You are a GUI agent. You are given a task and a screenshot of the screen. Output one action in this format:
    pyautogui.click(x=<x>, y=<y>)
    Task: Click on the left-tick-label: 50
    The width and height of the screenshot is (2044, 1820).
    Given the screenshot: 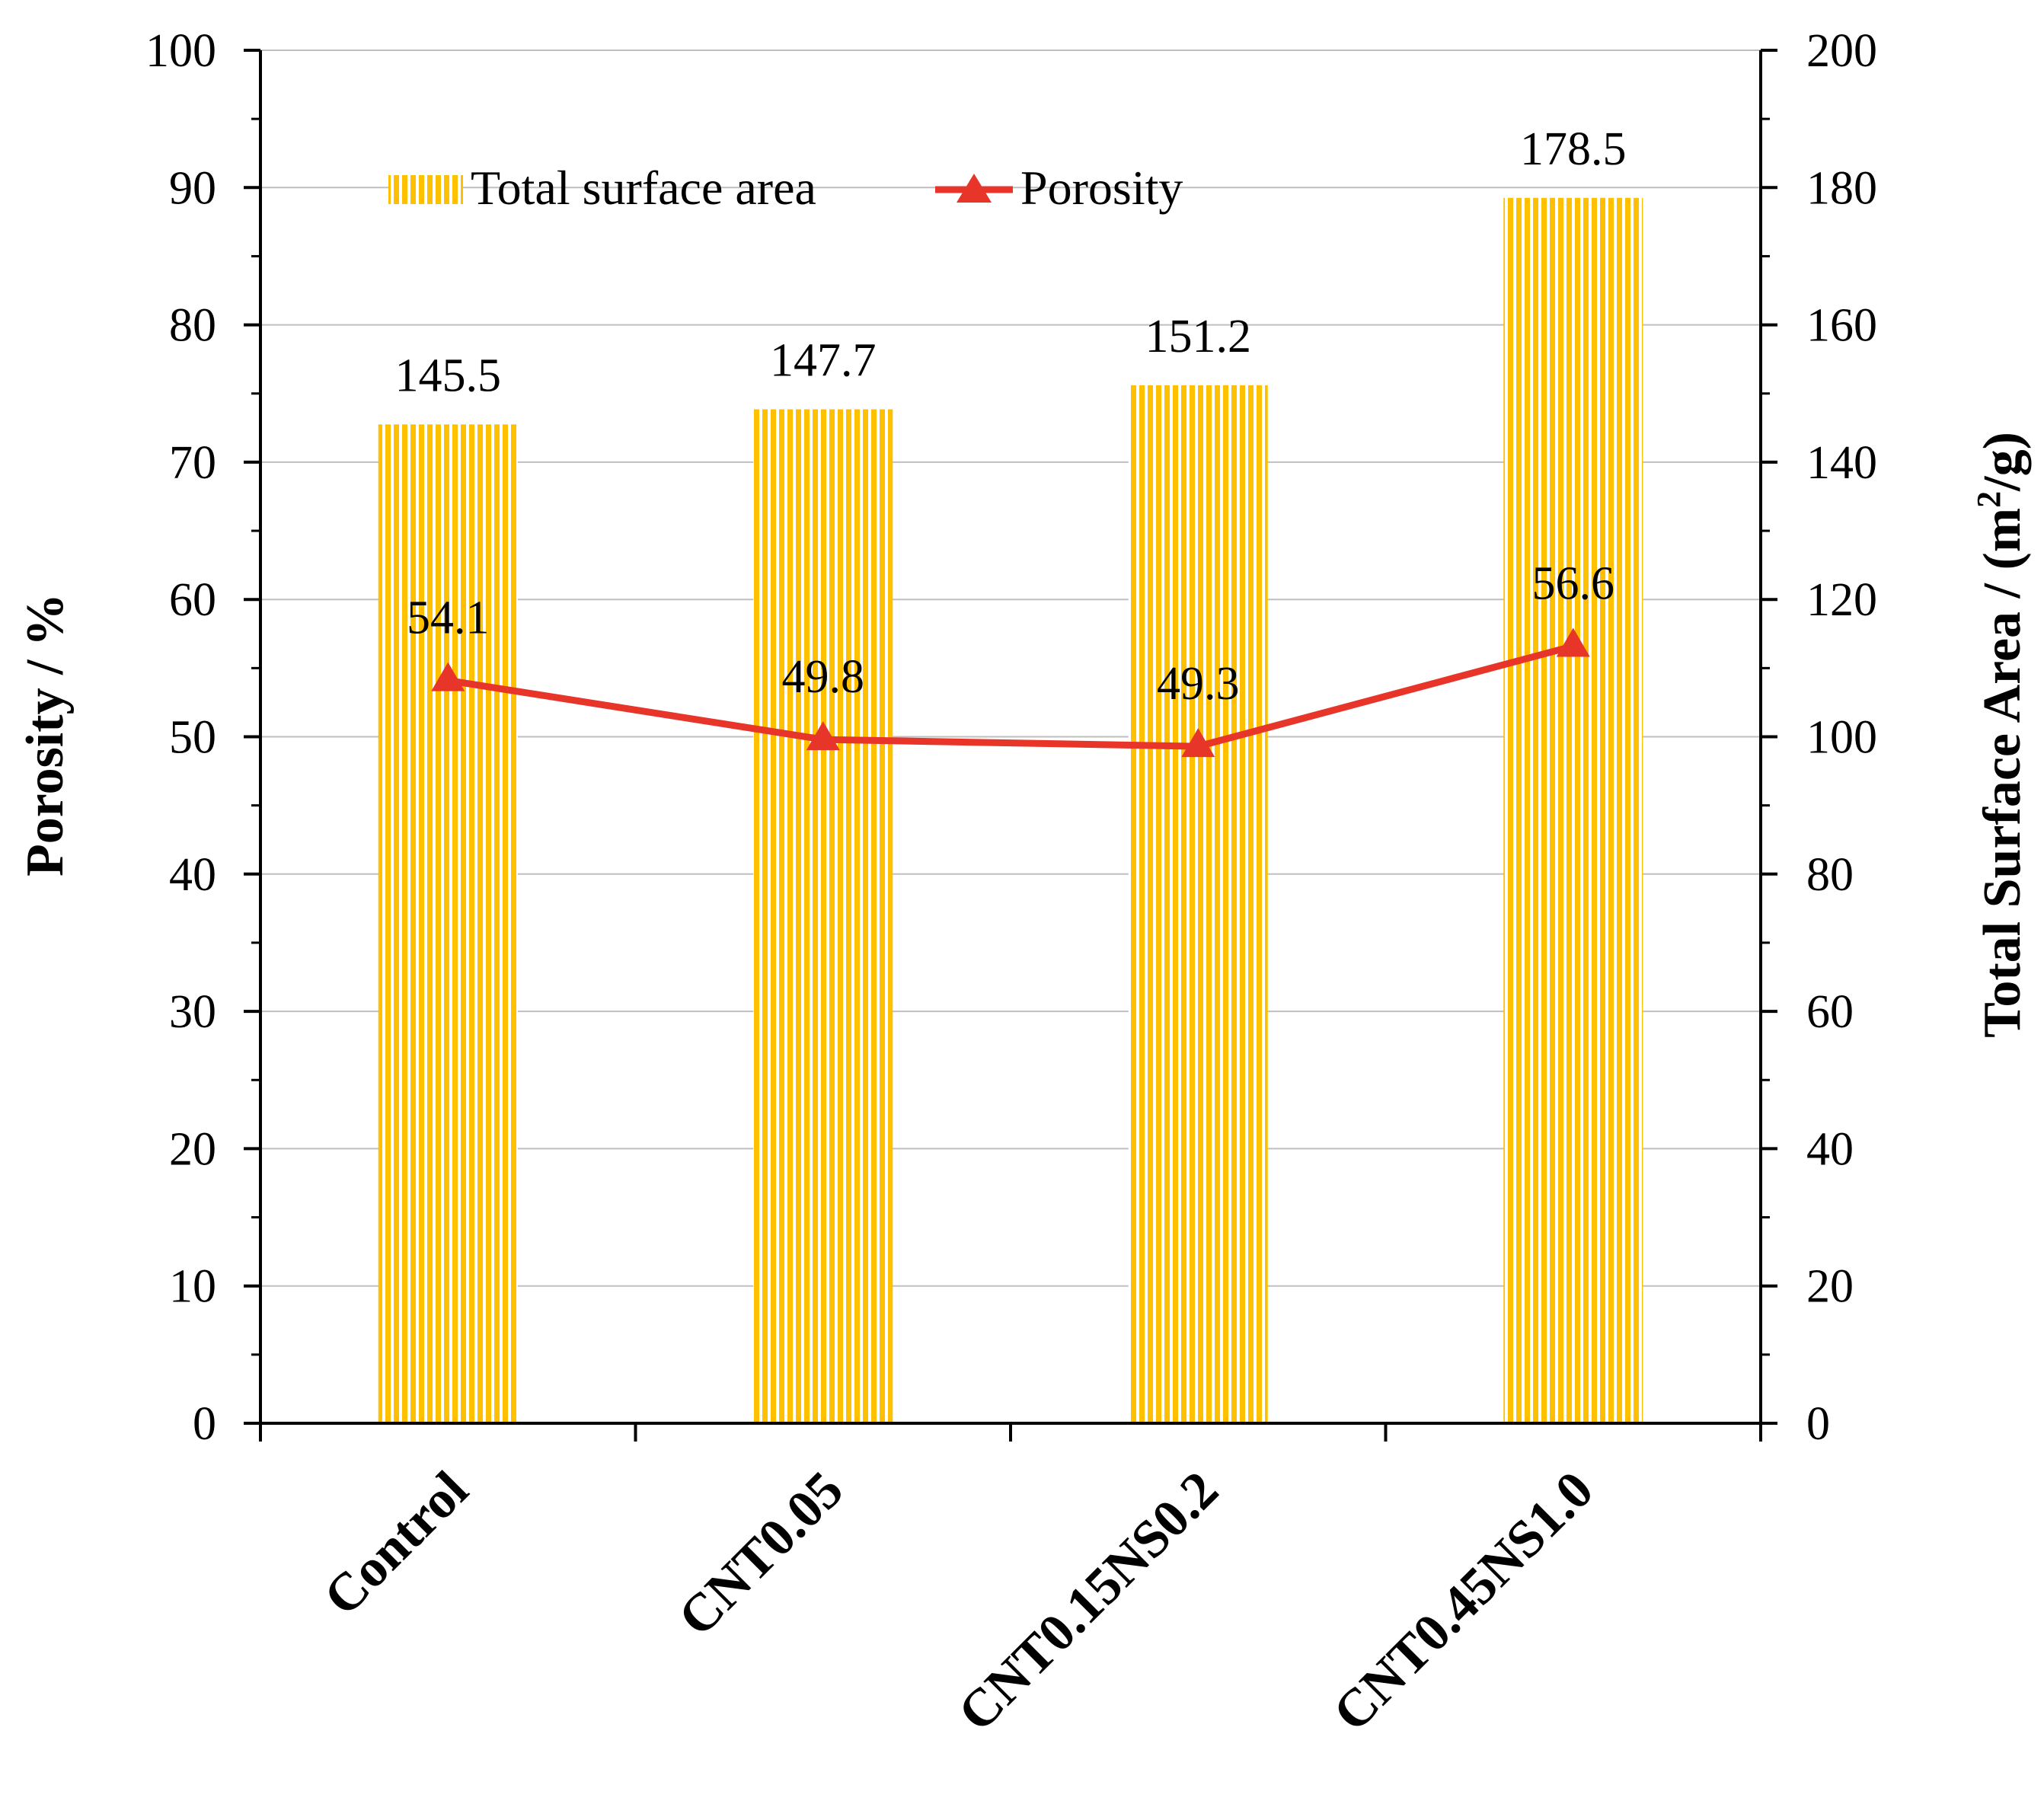 What is the action you would take?
    pyautogui.click(x=192, y=738)
    